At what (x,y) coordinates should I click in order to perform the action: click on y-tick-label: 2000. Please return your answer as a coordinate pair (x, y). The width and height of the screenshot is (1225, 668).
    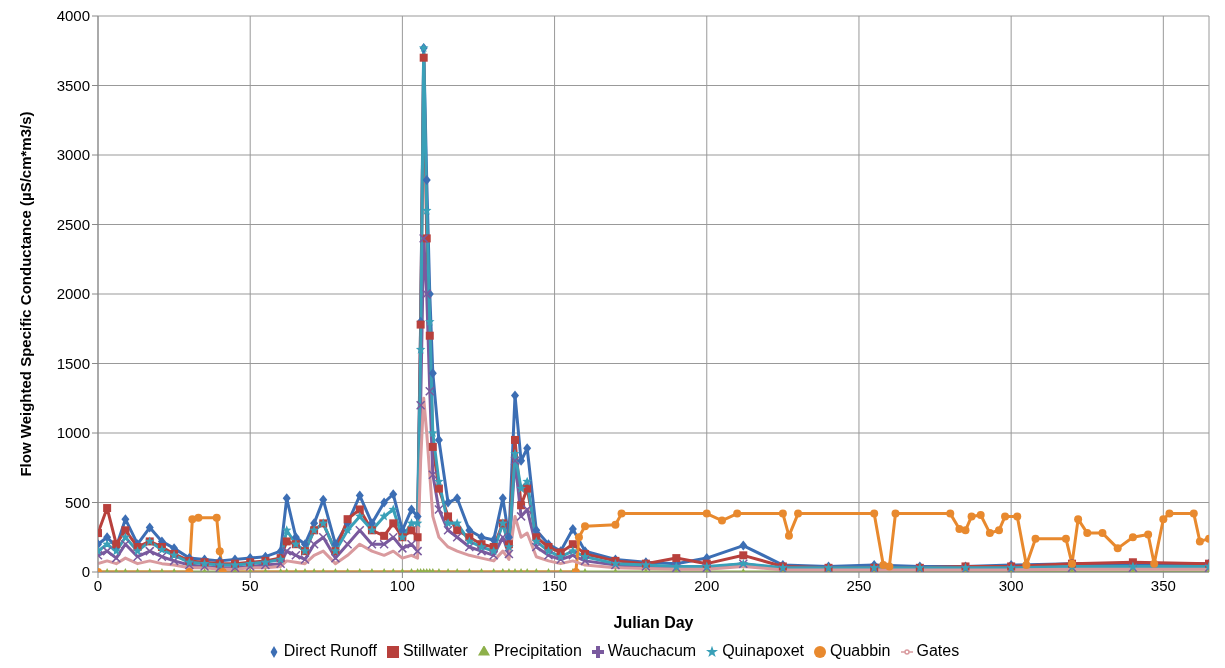
    Looking at the image, I should click on (73, 294).